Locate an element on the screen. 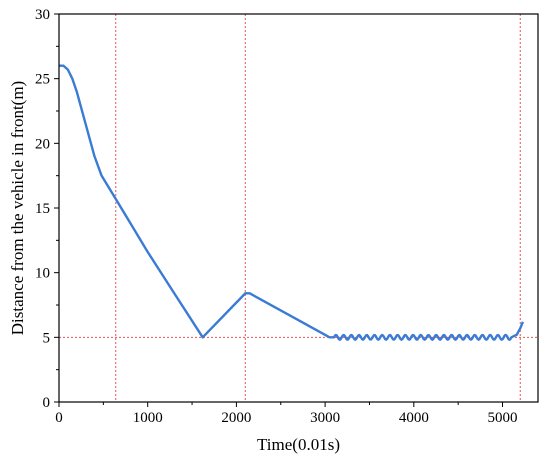  x-tick-label: 2000 is located at coordinates (236, 418).